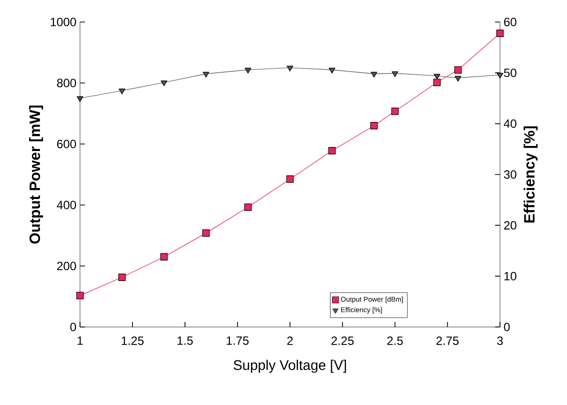 The width and height of the screenshot is (567, 405). What do you see at coordinates (66, 205) in the screenshot?
I see `y-tick-label: 400` at bounding box center [66, 205].